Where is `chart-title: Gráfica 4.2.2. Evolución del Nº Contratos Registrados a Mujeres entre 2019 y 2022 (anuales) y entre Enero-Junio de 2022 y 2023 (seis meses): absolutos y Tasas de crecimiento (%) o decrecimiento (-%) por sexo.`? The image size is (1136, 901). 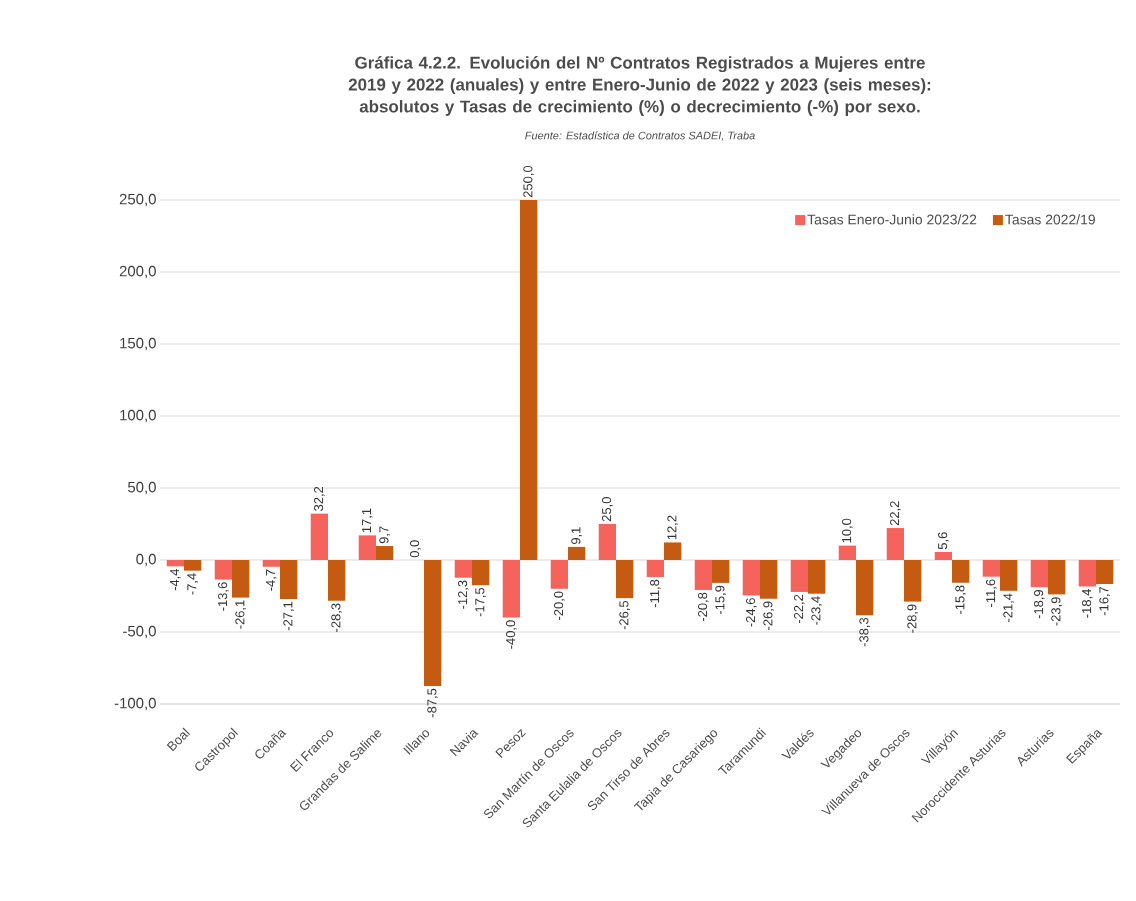
chart-title: Gráfica 4.2.2. Evolución del Nº Contratos Registrados a Mujeres entre 2019 y 2022 (anuales) y entre Enero-Junio de 2022 y 2023 (seis meses): absolutos y Tasas de crecimiento (%) o decrecimiento (-%) por sexo. is located at coordinates (639, 86).